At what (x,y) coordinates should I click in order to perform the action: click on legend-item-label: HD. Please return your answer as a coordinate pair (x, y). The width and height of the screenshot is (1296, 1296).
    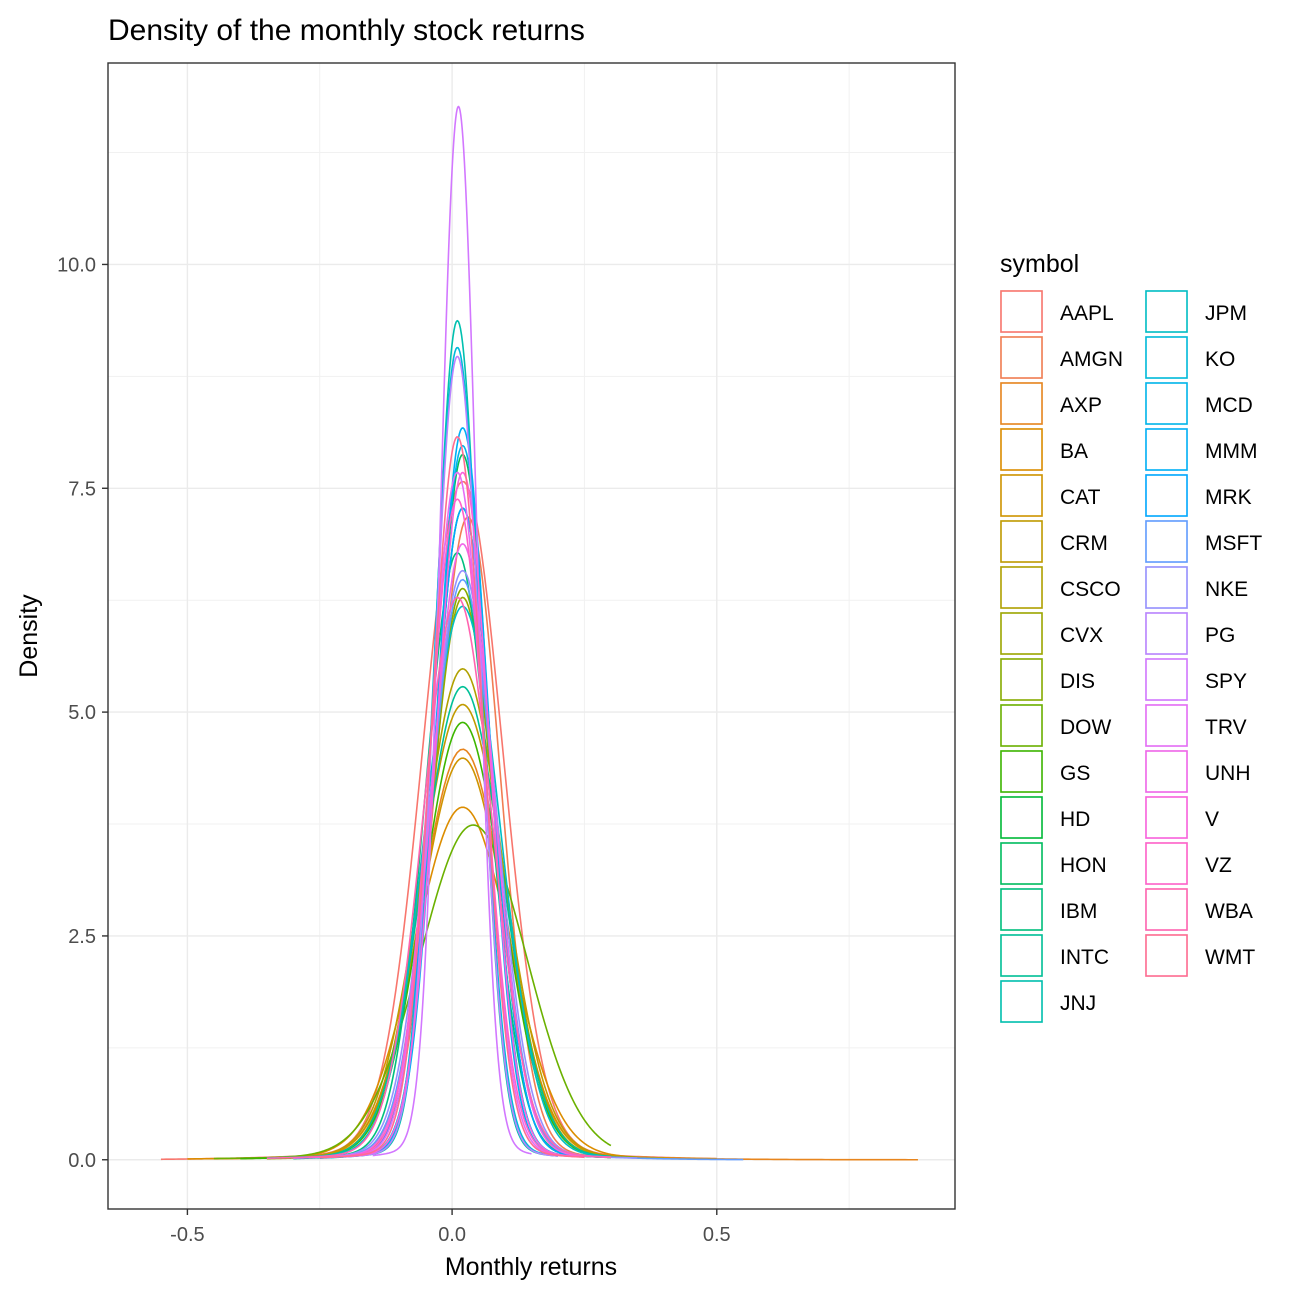
    Looking at the image, I should click on (1075, 819).